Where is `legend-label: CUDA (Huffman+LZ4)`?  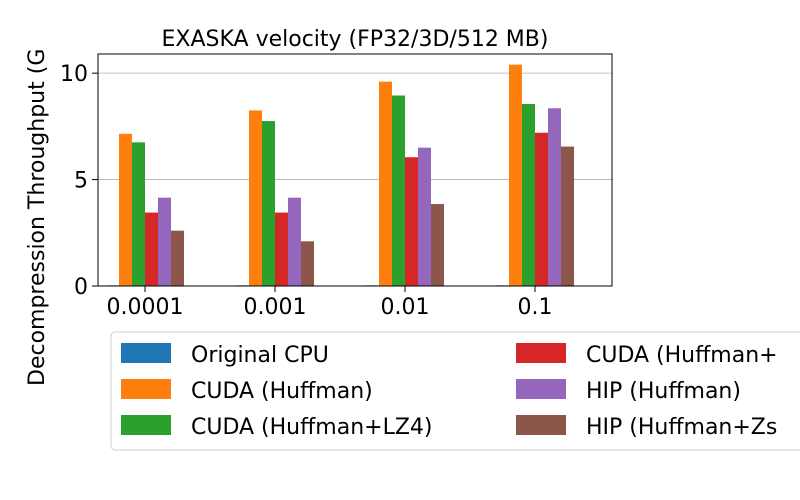
legend-label: CUDA (Huffman+LZ4) is located at coordinates (311, 427).